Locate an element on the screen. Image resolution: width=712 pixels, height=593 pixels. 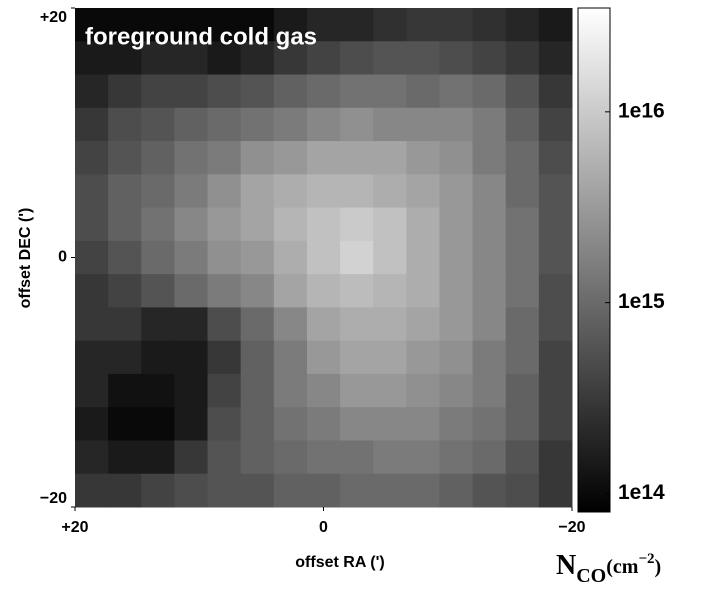
colorbar-label-part: (cm is located at coordinates (622, 567).